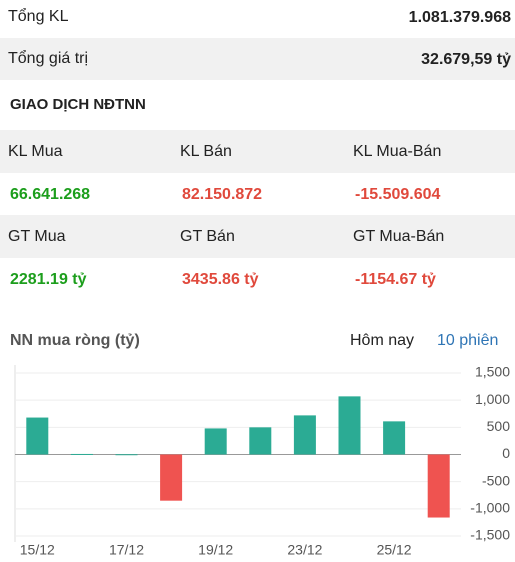 The width and height of the screenshot is (515, 562). What do you see at coordinates (48, 279) in the screenshot?
I see `value: 2281.19 tỷ` at bounding box center [48, 279].